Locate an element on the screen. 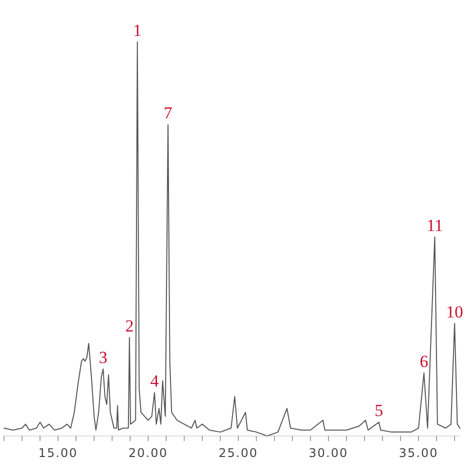 The image size is (474, 474). annotation: 4 is located at coordinates (155, 381).